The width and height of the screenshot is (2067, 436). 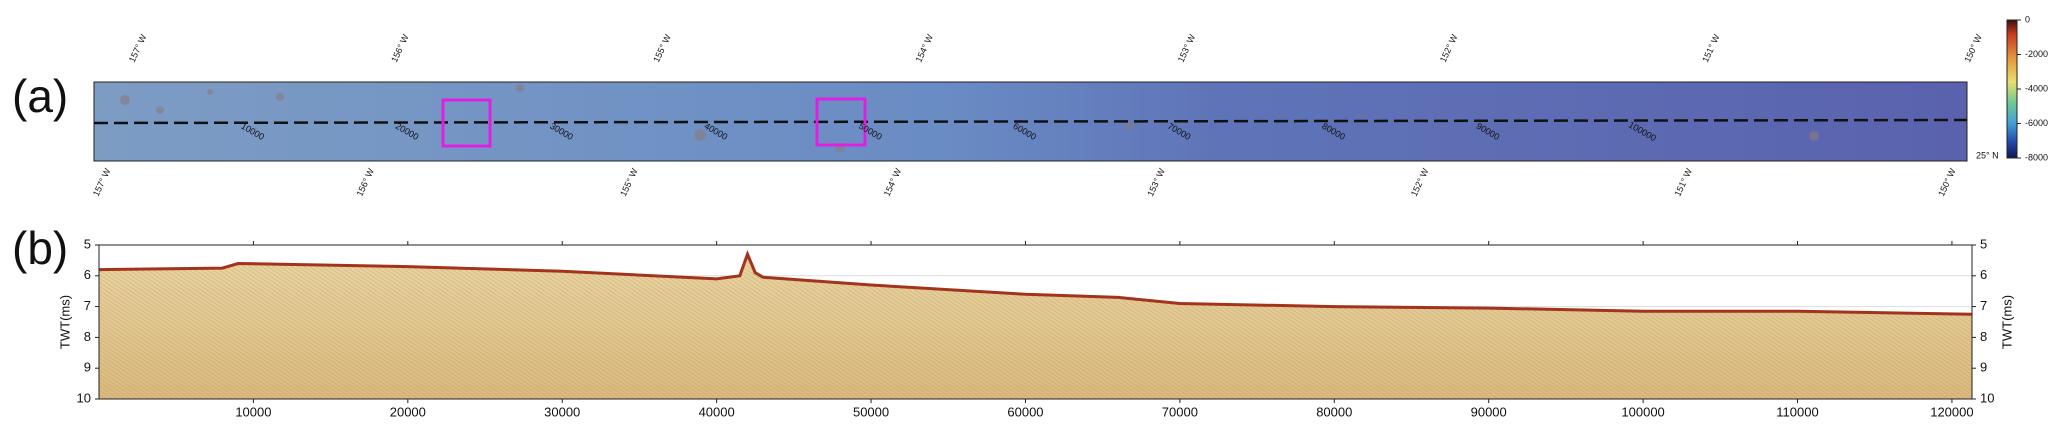 What do you see at coordinates (1797, 411) in the screenshot?
I see `x-tick-label: 110000` at bounding box center [1797, 411].